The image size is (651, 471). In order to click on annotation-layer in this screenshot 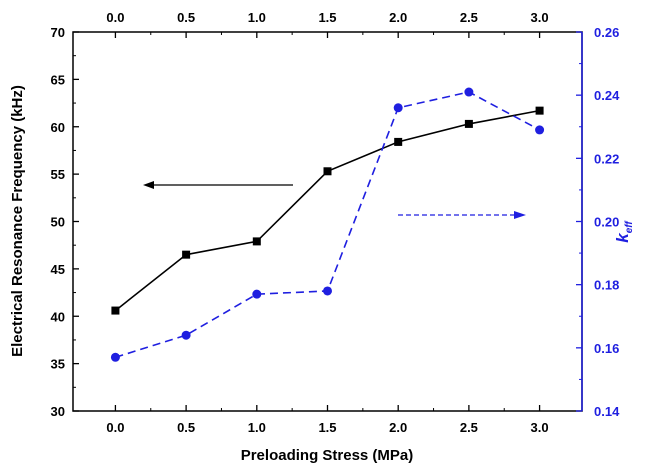, I will do `click(334, 200)`.